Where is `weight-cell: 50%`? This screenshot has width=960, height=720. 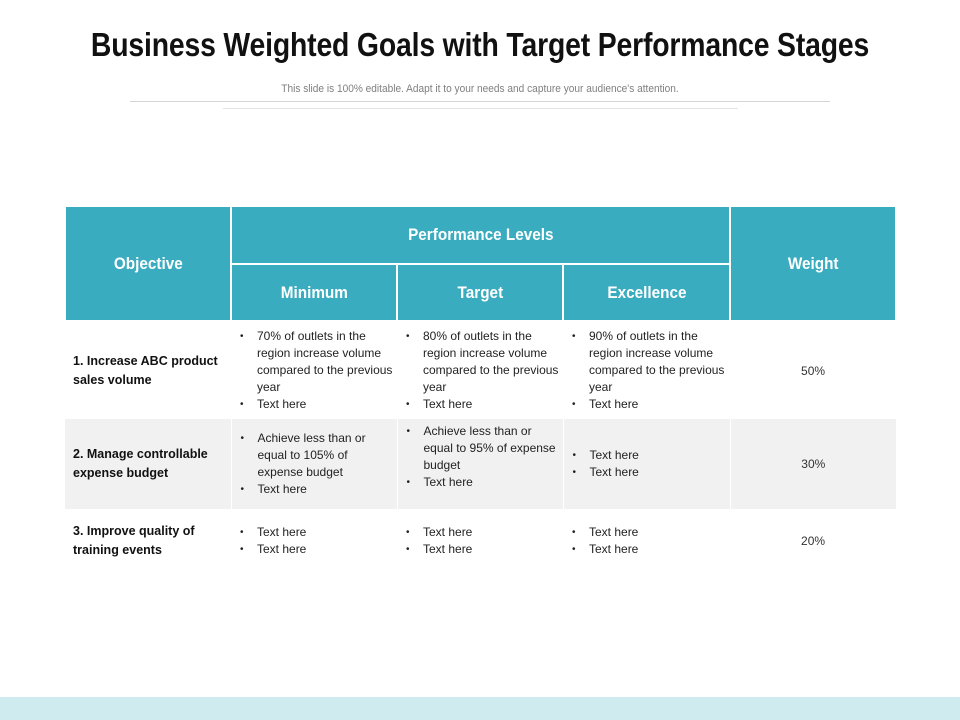
weight-cell: 50% is located at coordinates (813, 370).